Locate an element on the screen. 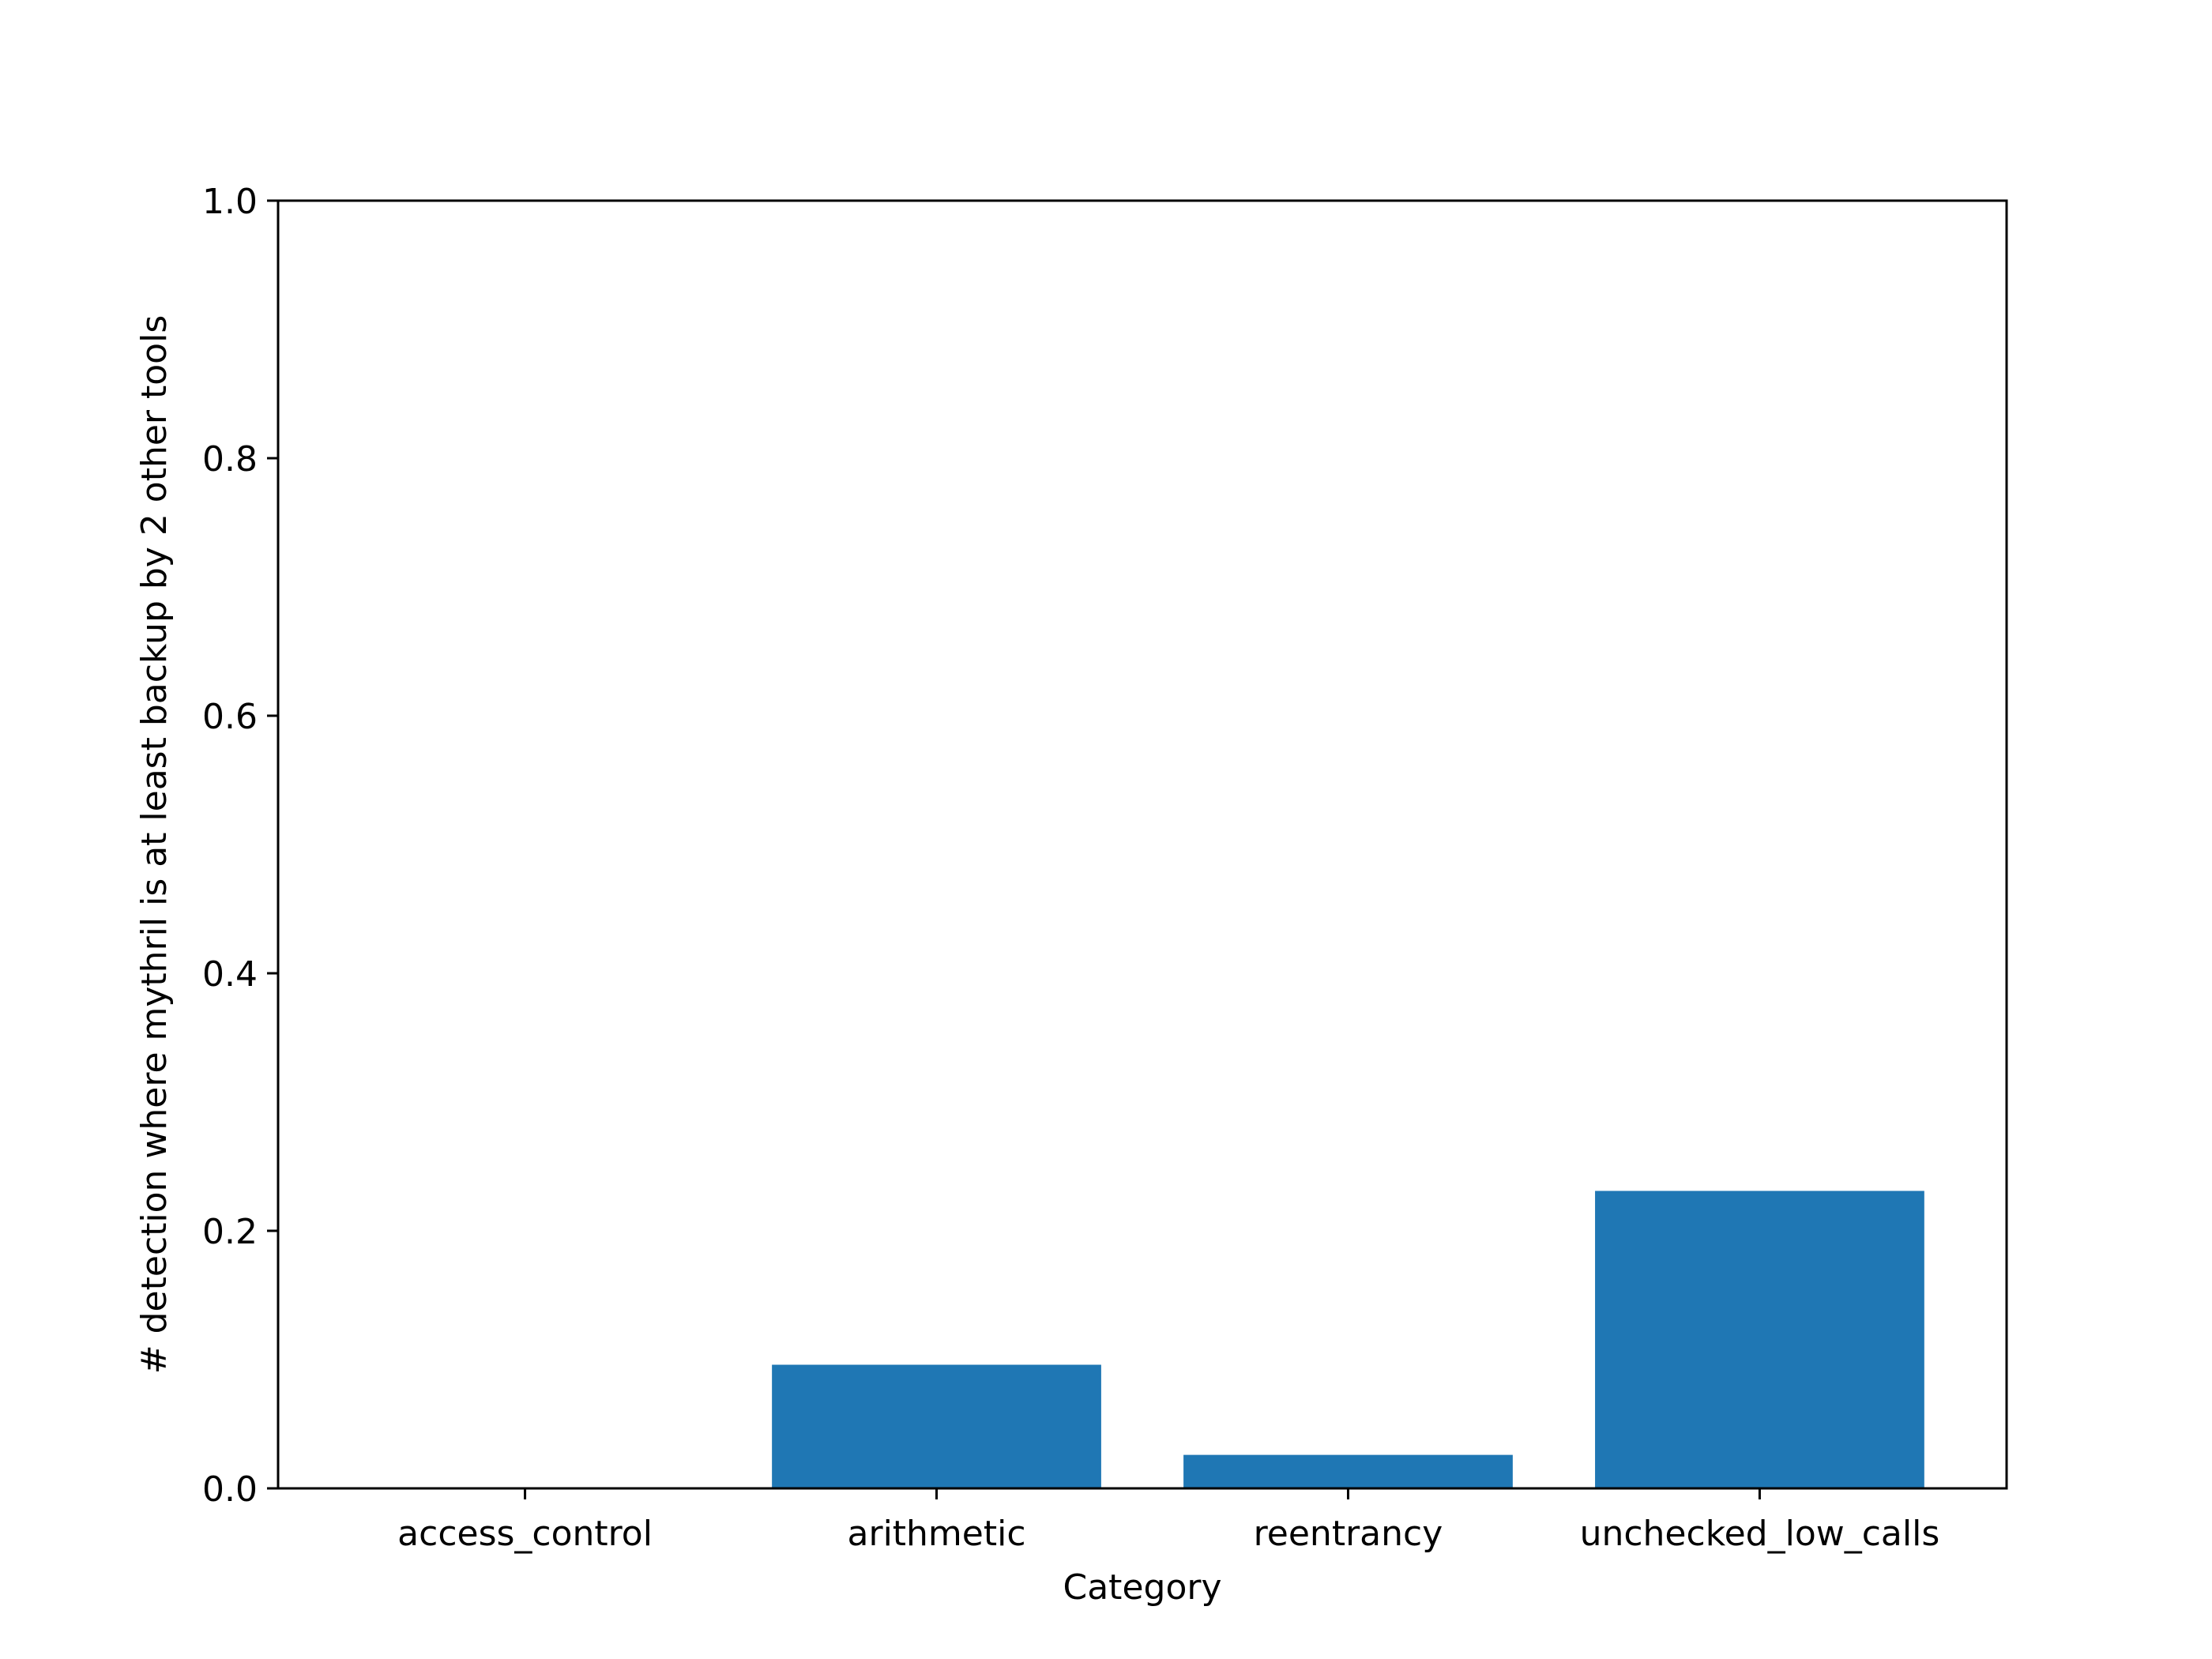 Image resolution: width=2212 pixels, height=1659 pixels. bar-unchecked-low-calls is located at coordinates (1760, 1340).